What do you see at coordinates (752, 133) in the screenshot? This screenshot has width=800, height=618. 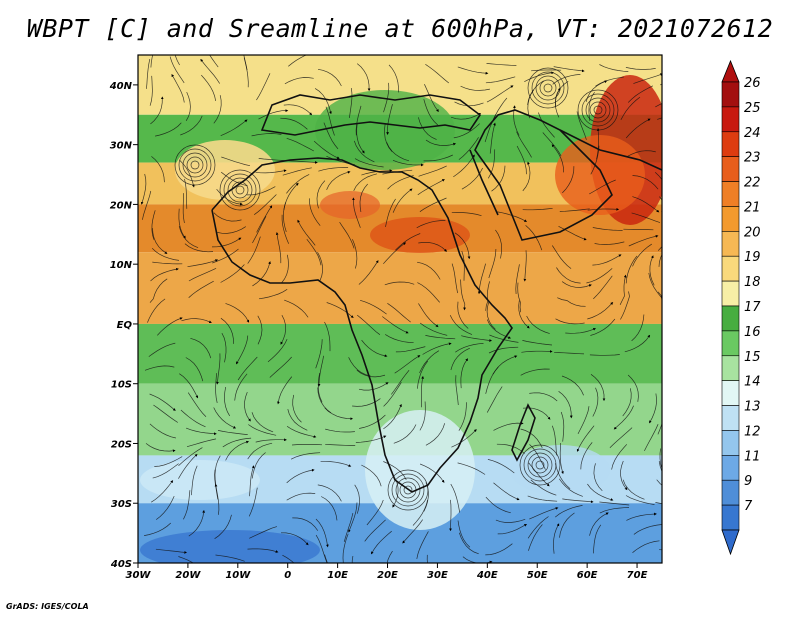 I see `colorbar-label: 24` at bounding box center [752, 133].